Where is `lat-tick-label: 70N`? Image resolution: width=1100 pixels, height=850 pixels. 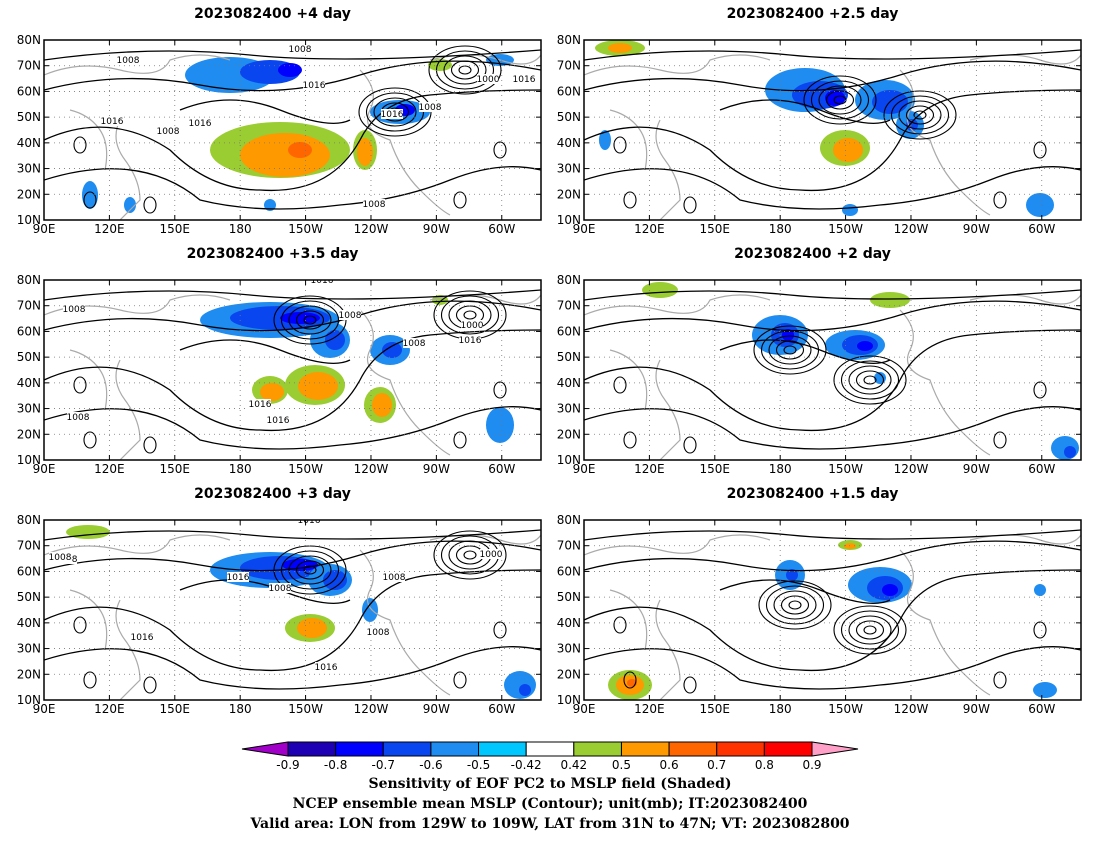
lat-tick-label: 70N is located at coordinates (569, 66).